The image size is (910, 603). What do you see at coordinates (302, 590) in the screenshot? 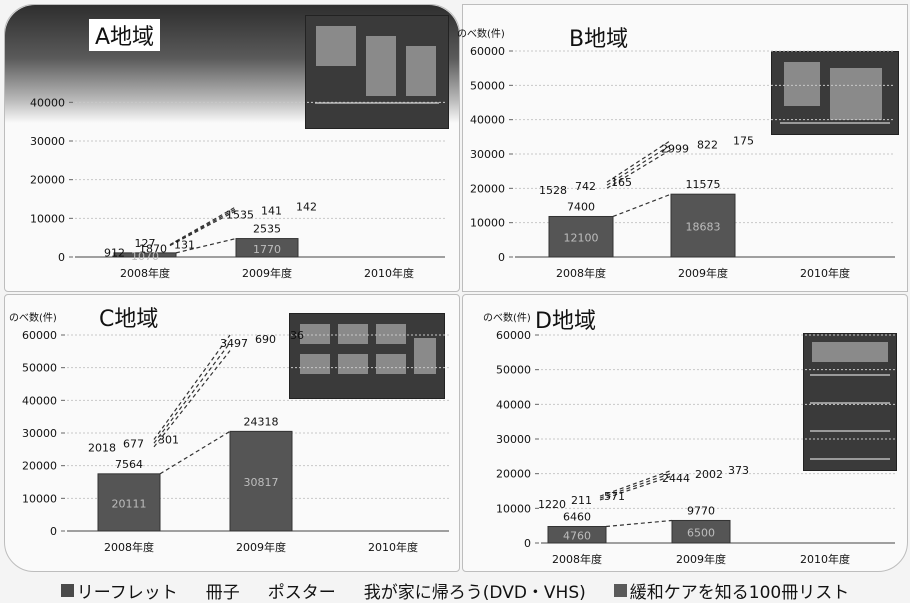
I see `legend-item-poster: ポスター` at bounding box center [302, 590].